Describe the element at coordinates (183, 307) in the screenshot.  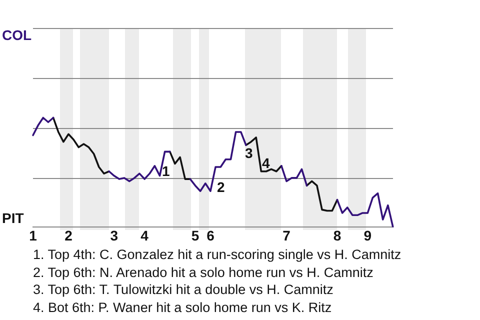
I see `text: 4. Bot 6th: P. Waner hit a solo home run vs K. Ritz` at that location.